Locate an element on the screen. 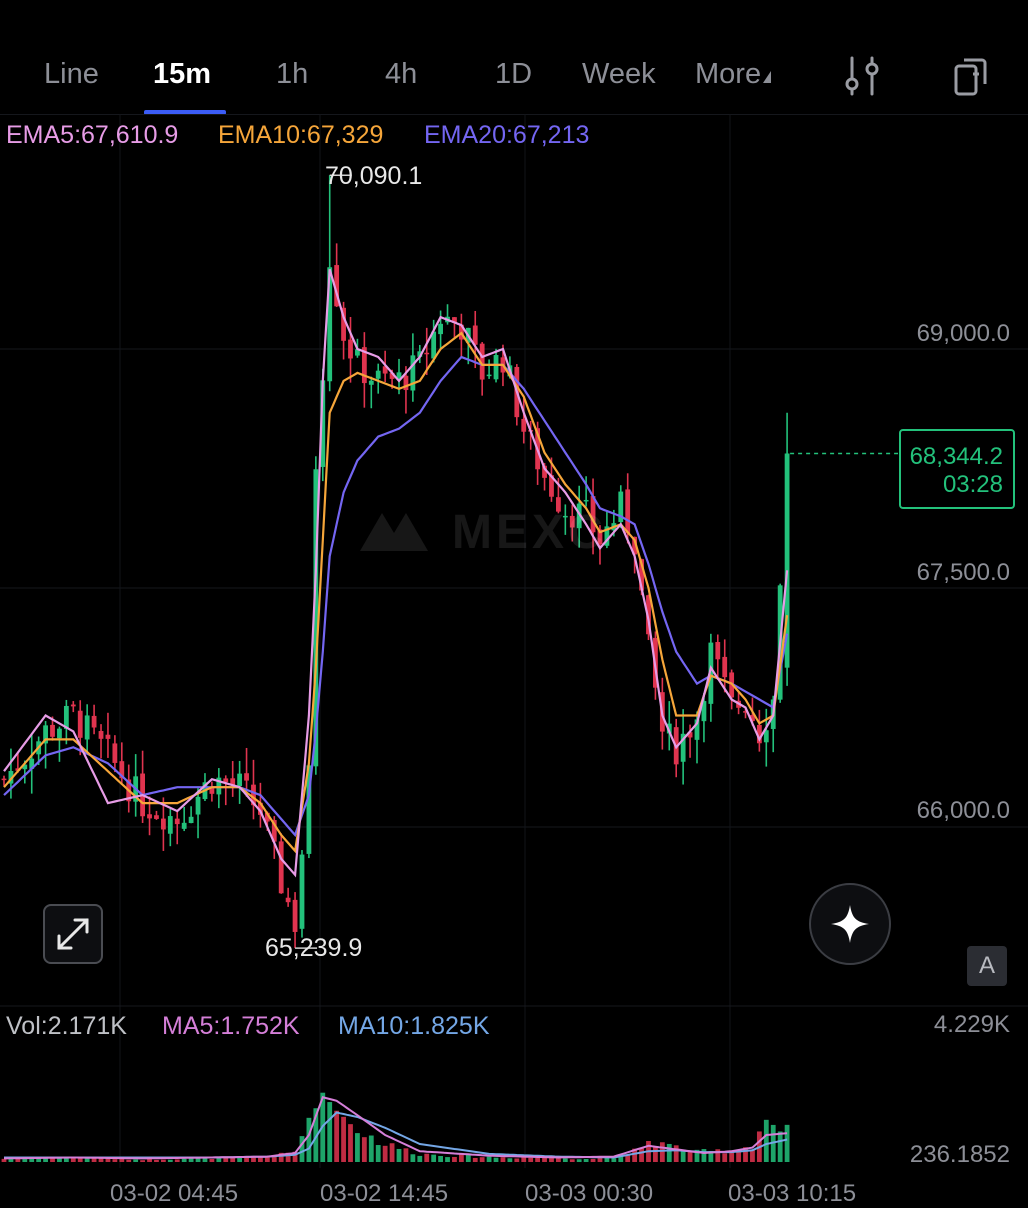  sliders-icon is located at coordinates (862, 76).